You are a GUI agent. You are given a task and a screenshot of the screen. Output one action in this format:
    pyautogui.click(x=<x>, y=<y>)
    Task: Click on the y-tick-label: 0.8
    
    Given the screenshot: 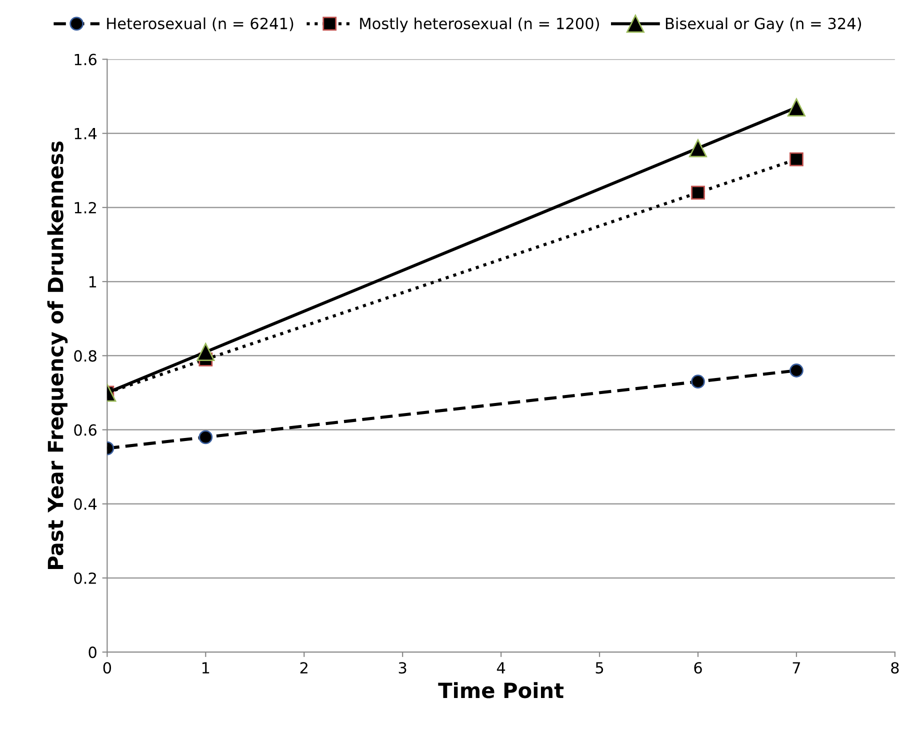 What is the action you would take?
    pyautogui.click(x=85, y=356)
    